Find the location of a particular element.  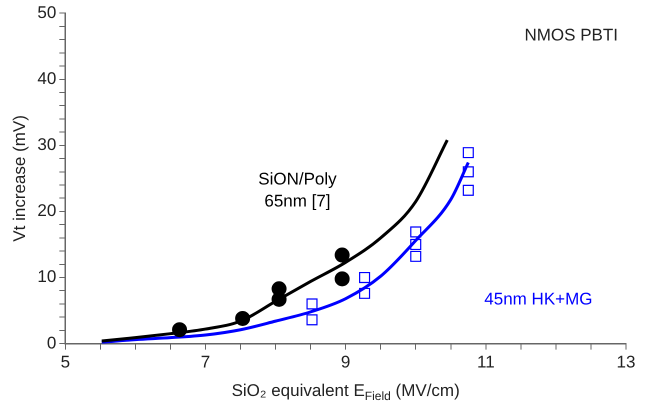

text: 45nm HK+MG is located at coordinates (538, 299).